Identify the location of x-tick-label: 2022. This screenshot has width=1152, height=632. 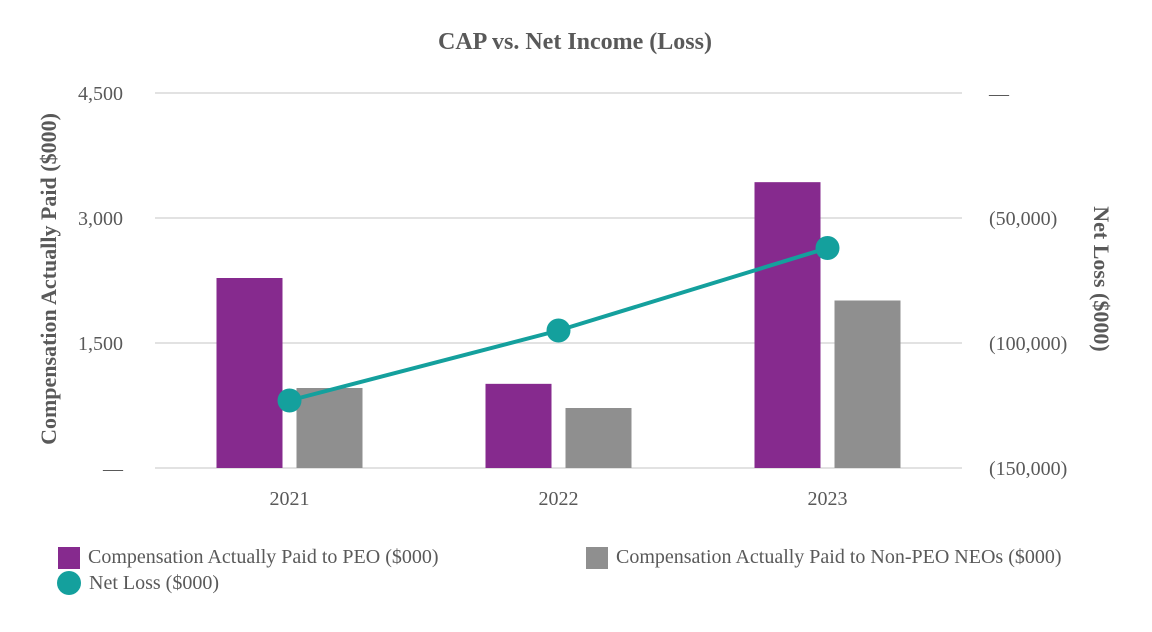
(559, 499).